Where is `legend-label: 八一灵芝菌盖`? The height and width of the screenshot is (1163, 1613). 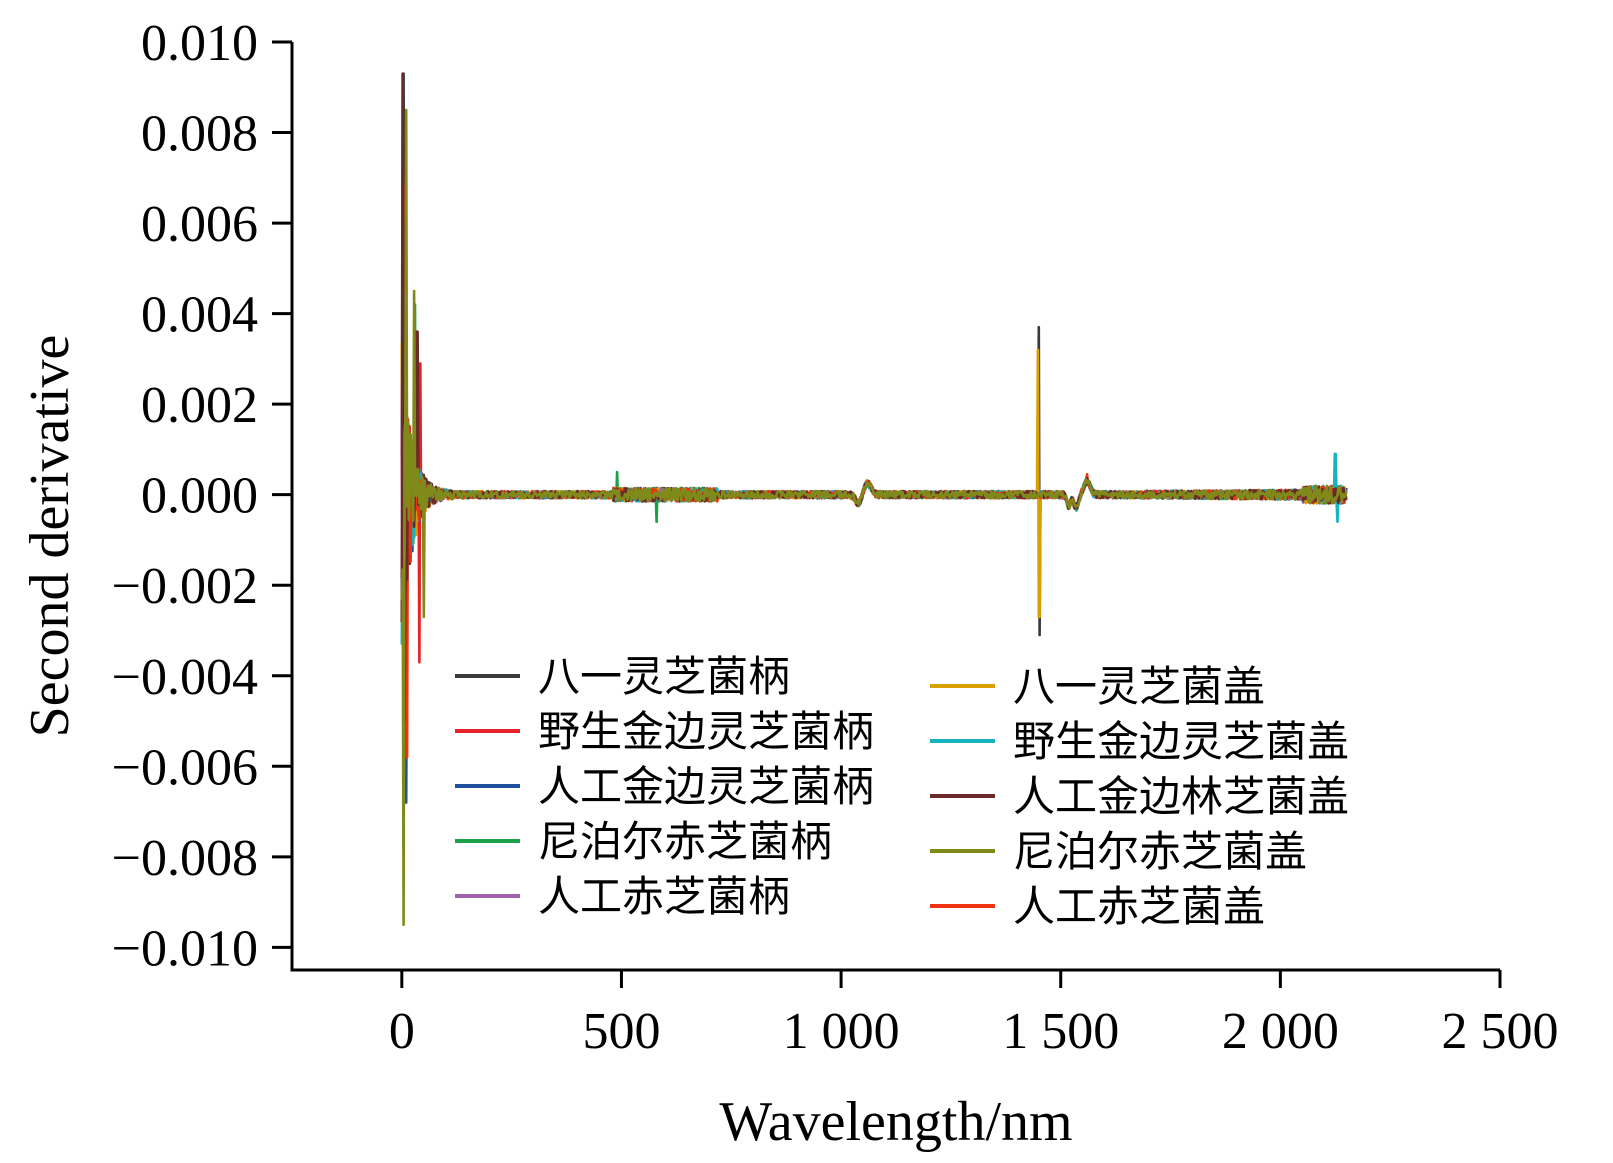
legend-label: 八一灵芝菌盖 is located at coordinates (1139, 686).